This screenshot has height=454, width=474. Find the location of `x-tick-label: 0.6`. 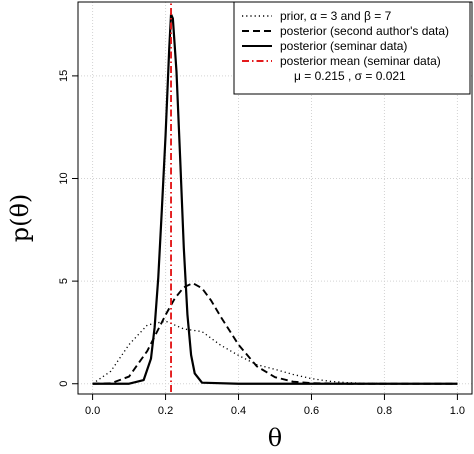

x-tick-label: 0.6 is located at coordinates (311, 411).